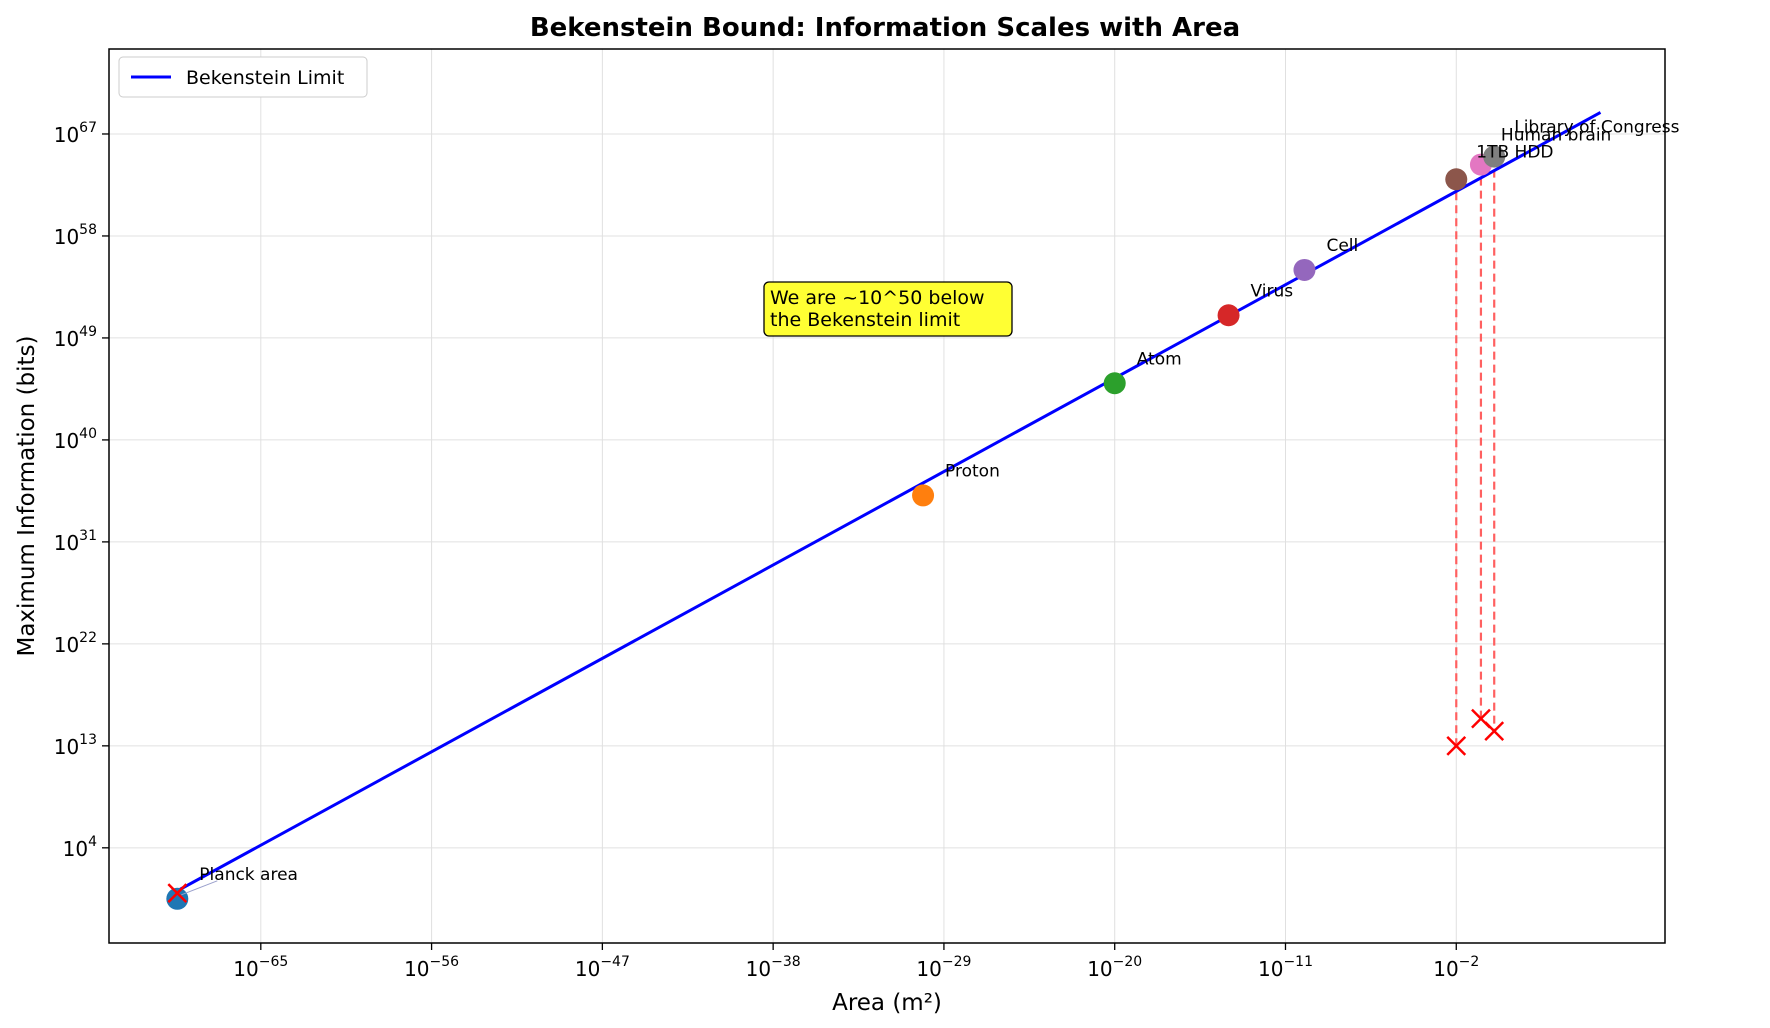  Describe the element at coordinates (248, 875) in the screenshot. I see `point-label: Planck area` at that location.